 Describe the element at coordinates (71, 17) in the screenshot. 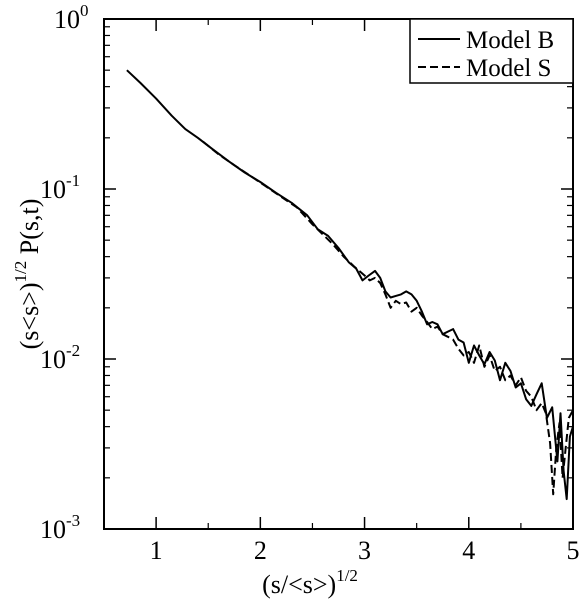

I see `y-tick-label: 10⁰` at that location.